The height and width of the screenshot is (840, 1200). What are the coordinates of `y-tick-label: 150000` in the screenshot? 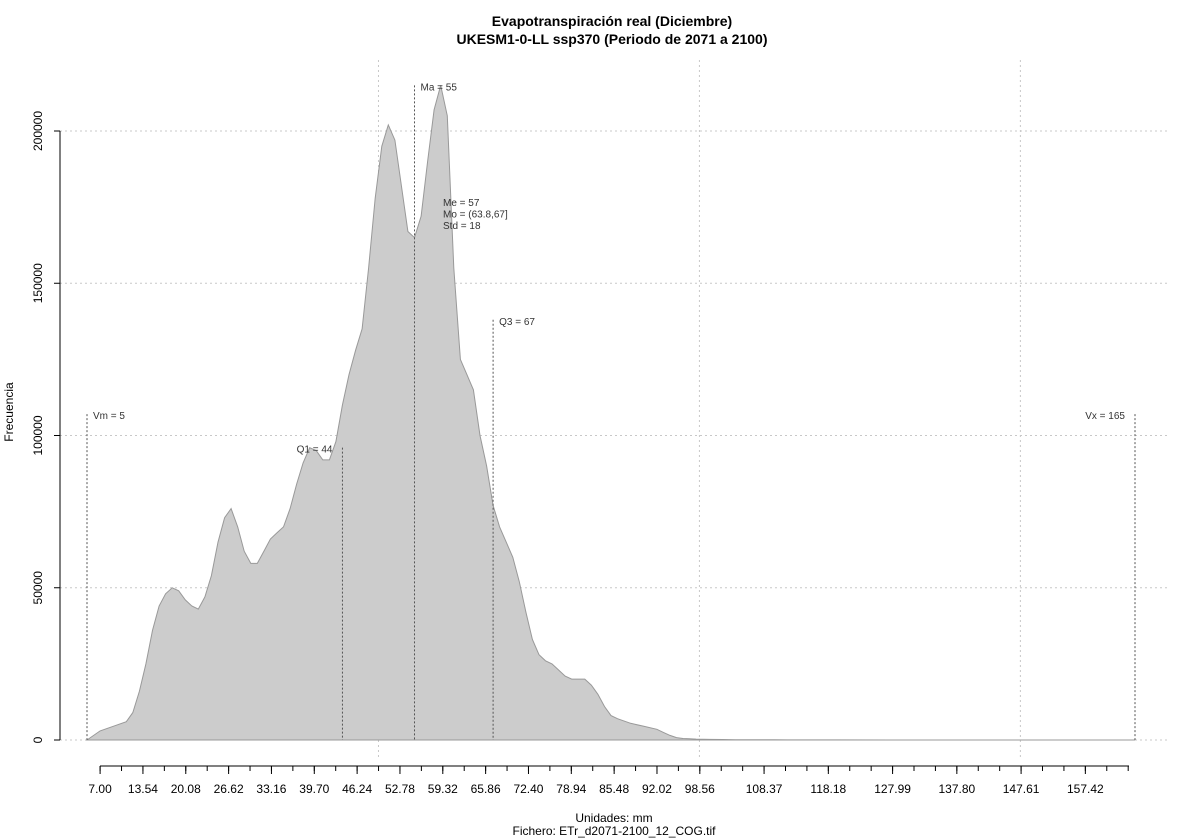 It's located at (38, 283).